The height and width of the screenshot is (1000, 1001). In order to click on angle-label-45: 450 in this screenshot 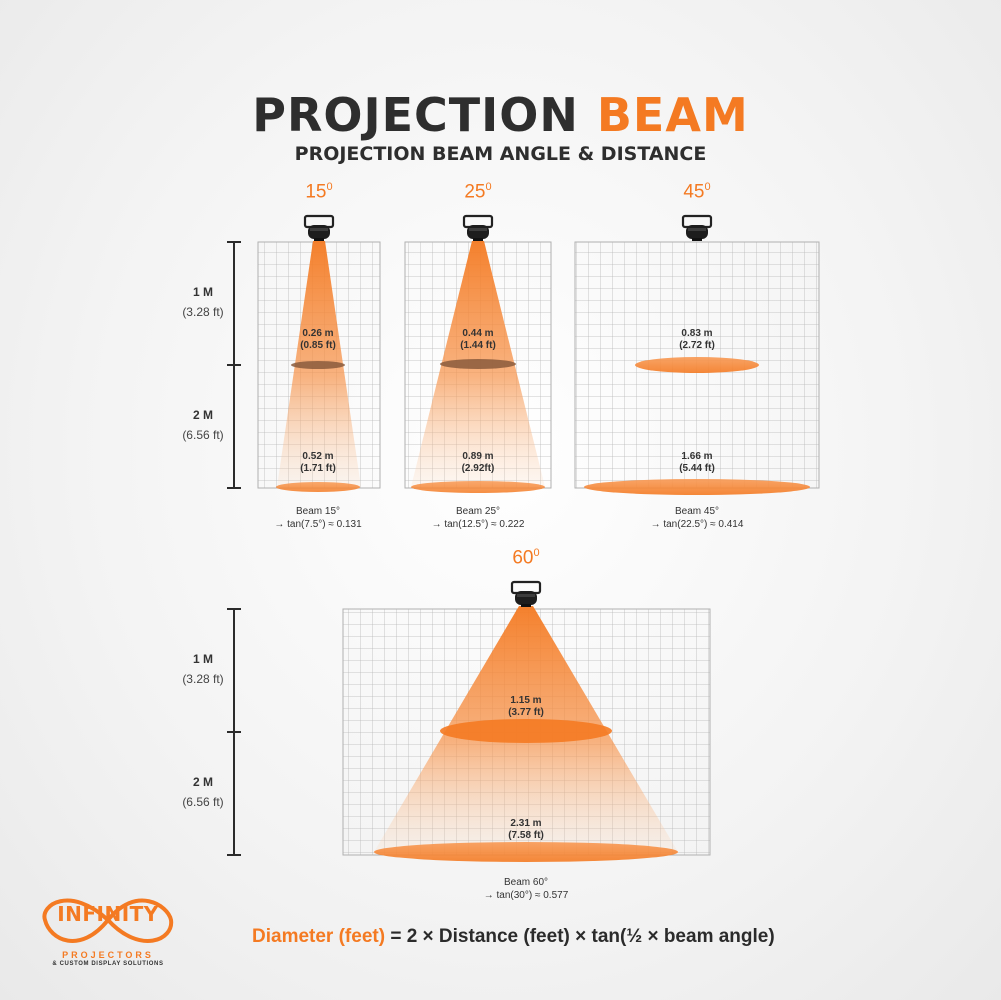, I will do `click(697, 192)`.